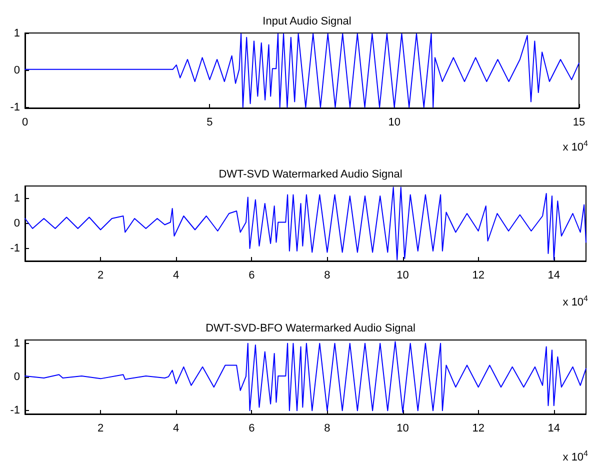 The width and height of the screenshot is (592, 467). I want to click on x-tick-label: 5, so click(209, 122).